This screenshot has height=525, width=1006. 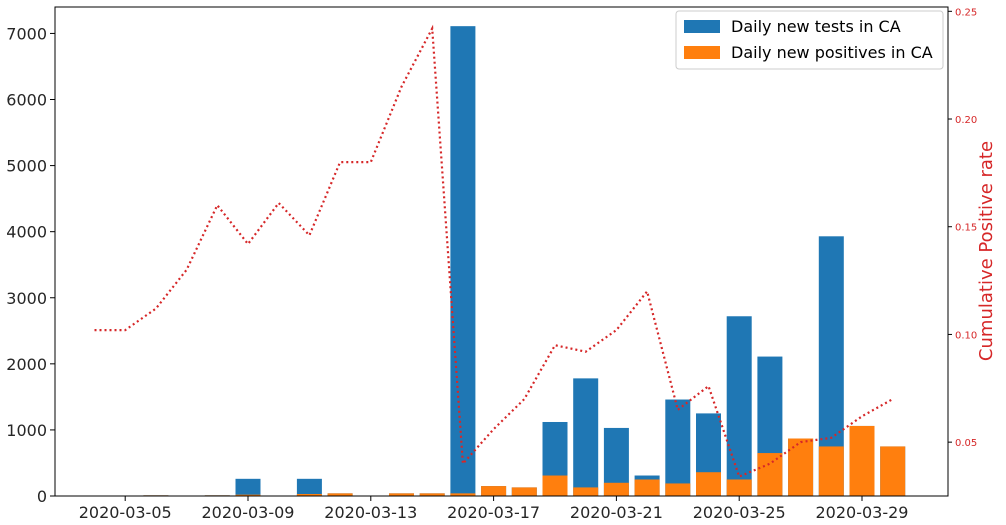 I want to click on legend-swatch-positives, so click(x=702, y=52).